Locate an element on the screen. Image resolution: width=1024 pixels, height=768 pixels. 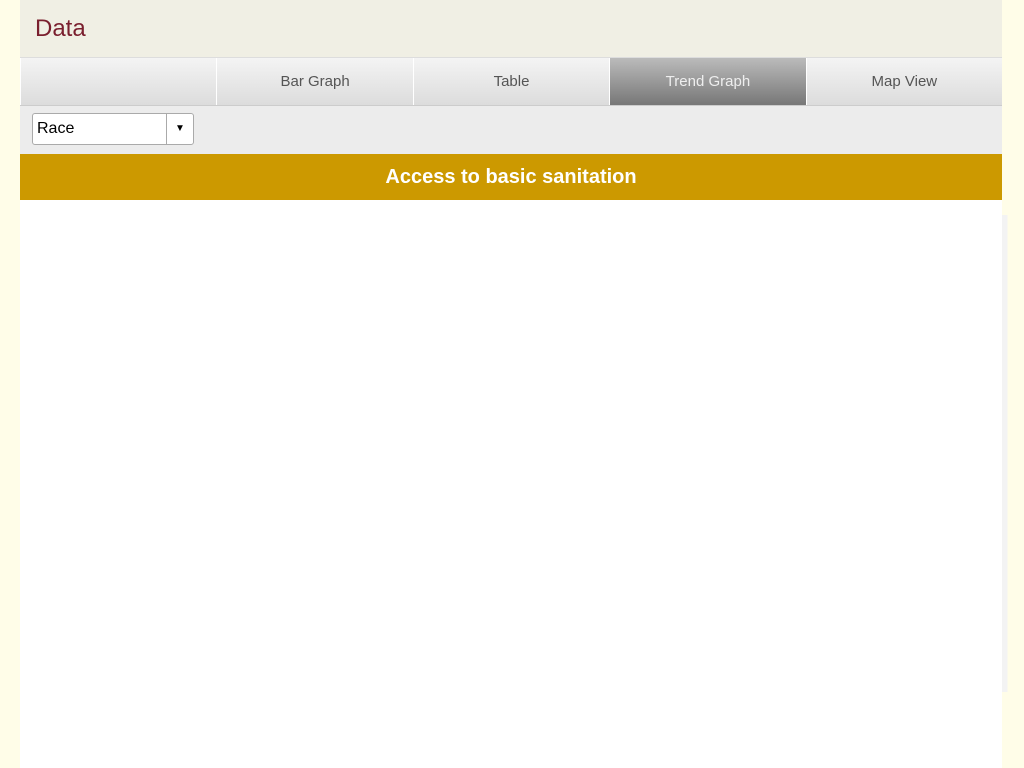
chart-title: Access to basic sanitation is located at coordinates (511, 177).